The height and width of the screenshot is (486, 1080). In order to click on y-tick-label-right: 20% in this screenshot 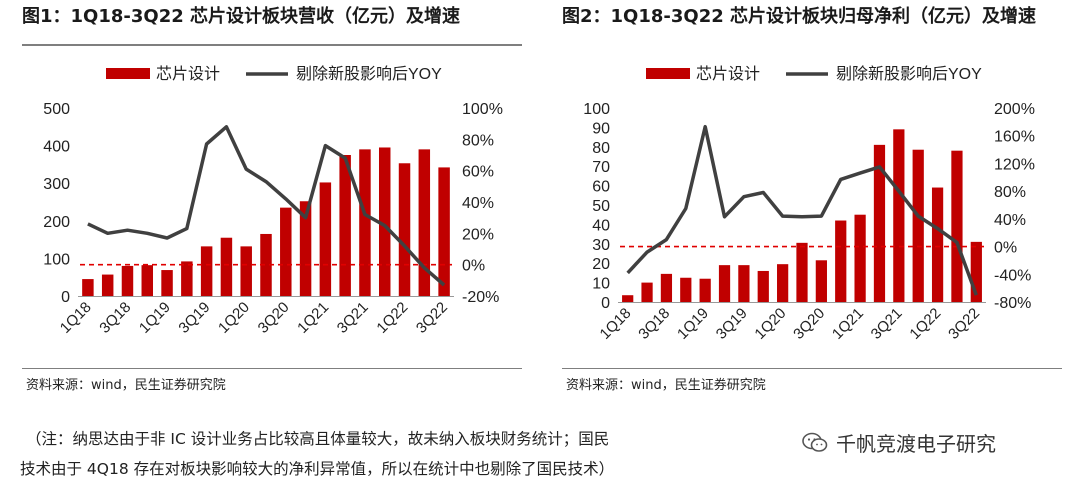, I will do `click(478, 234)`.